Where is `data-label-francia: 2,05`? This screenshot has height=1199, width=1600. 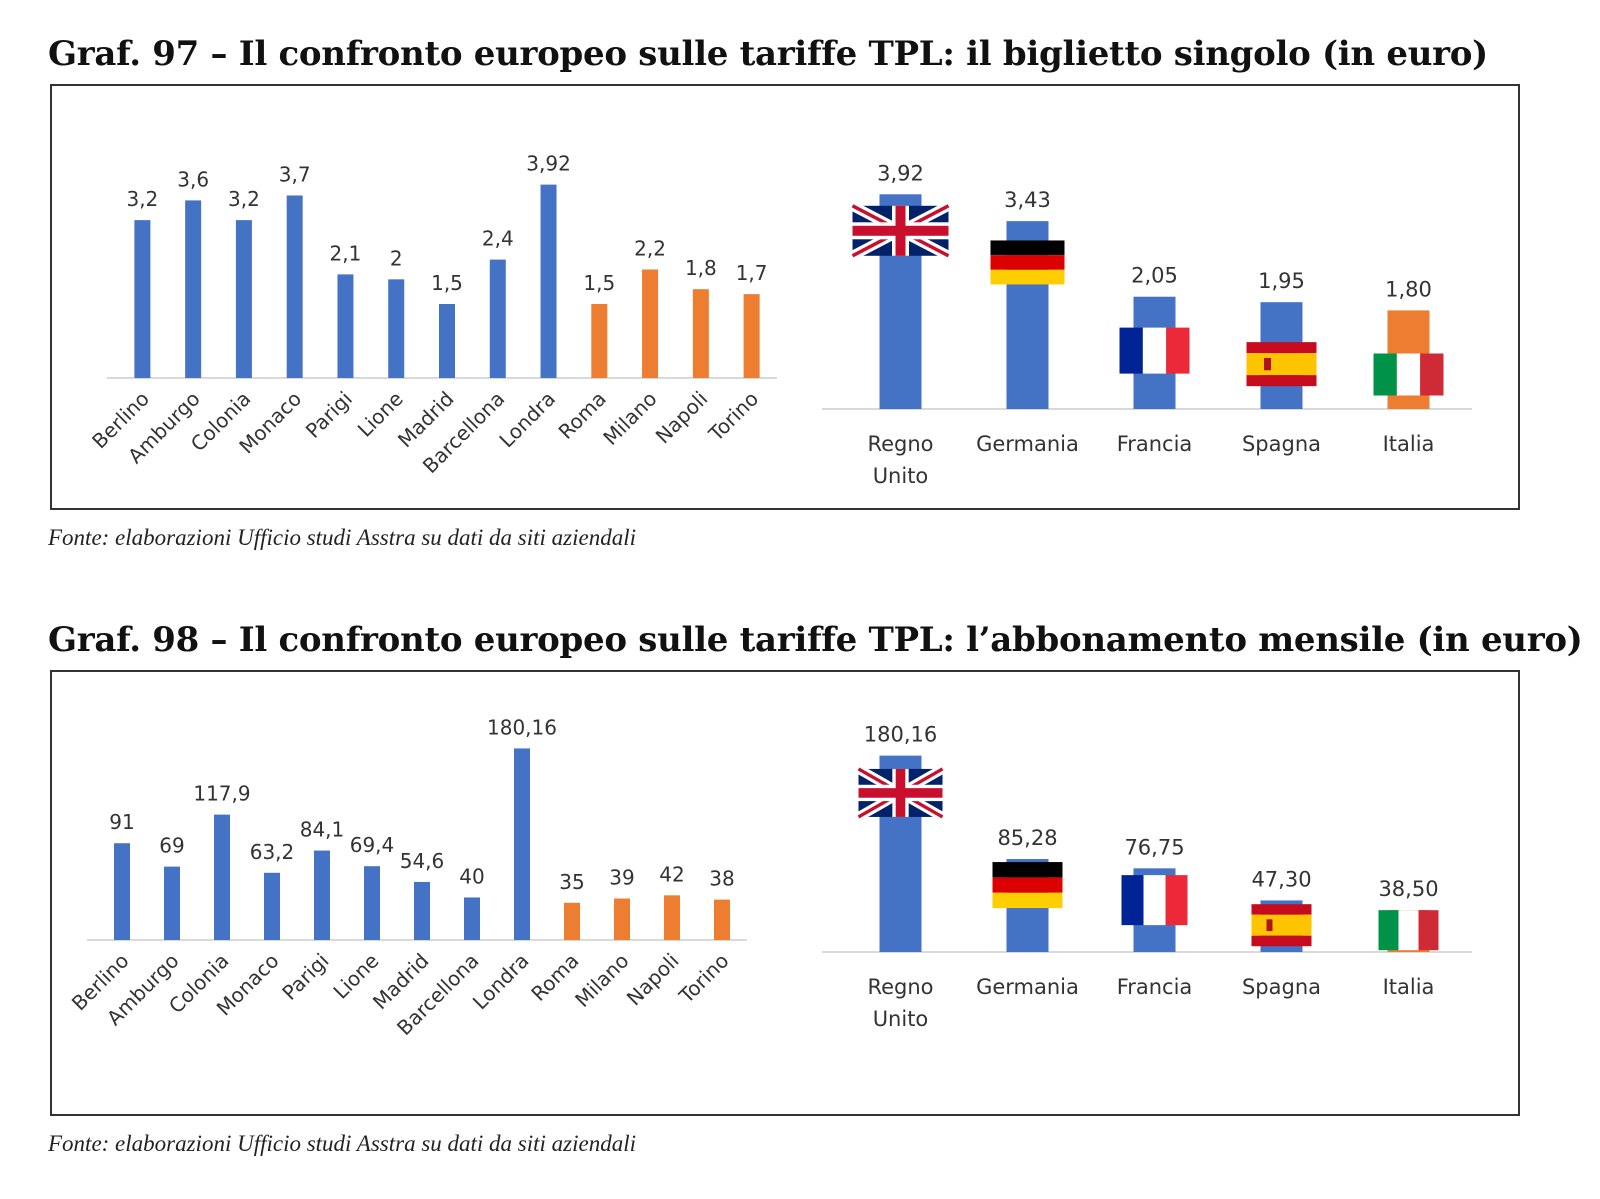
data-label-francia: 2,05 is located at coordinates (1154, 276).